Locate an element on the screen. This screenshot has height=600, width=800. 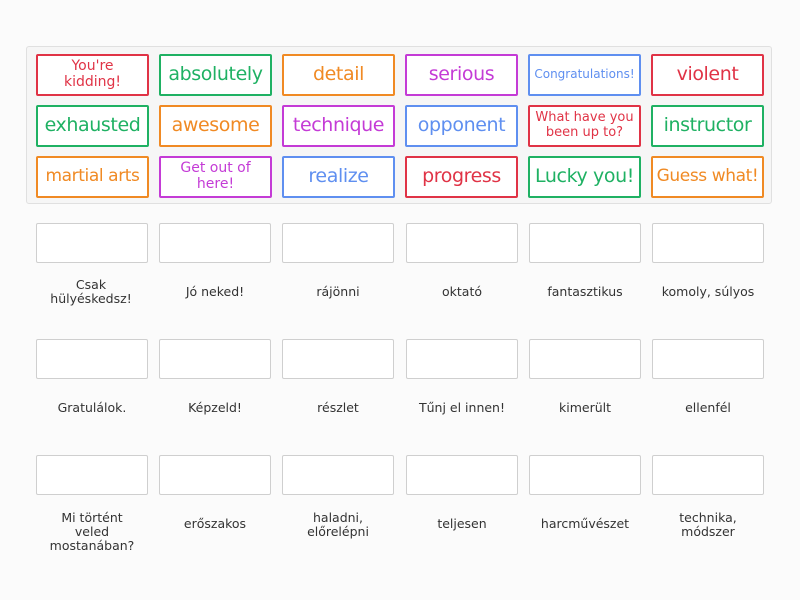
word-tile-label: progress is located at coordinates (461, 176).